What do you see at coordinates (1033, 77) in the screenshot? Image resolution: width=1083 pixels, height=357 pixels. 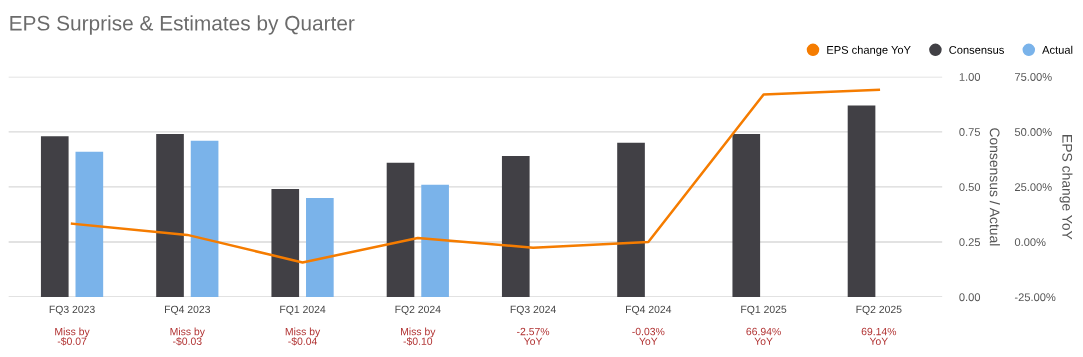 I see `y2-tick-label: 75.00%` at bounding box center [1033, 77].